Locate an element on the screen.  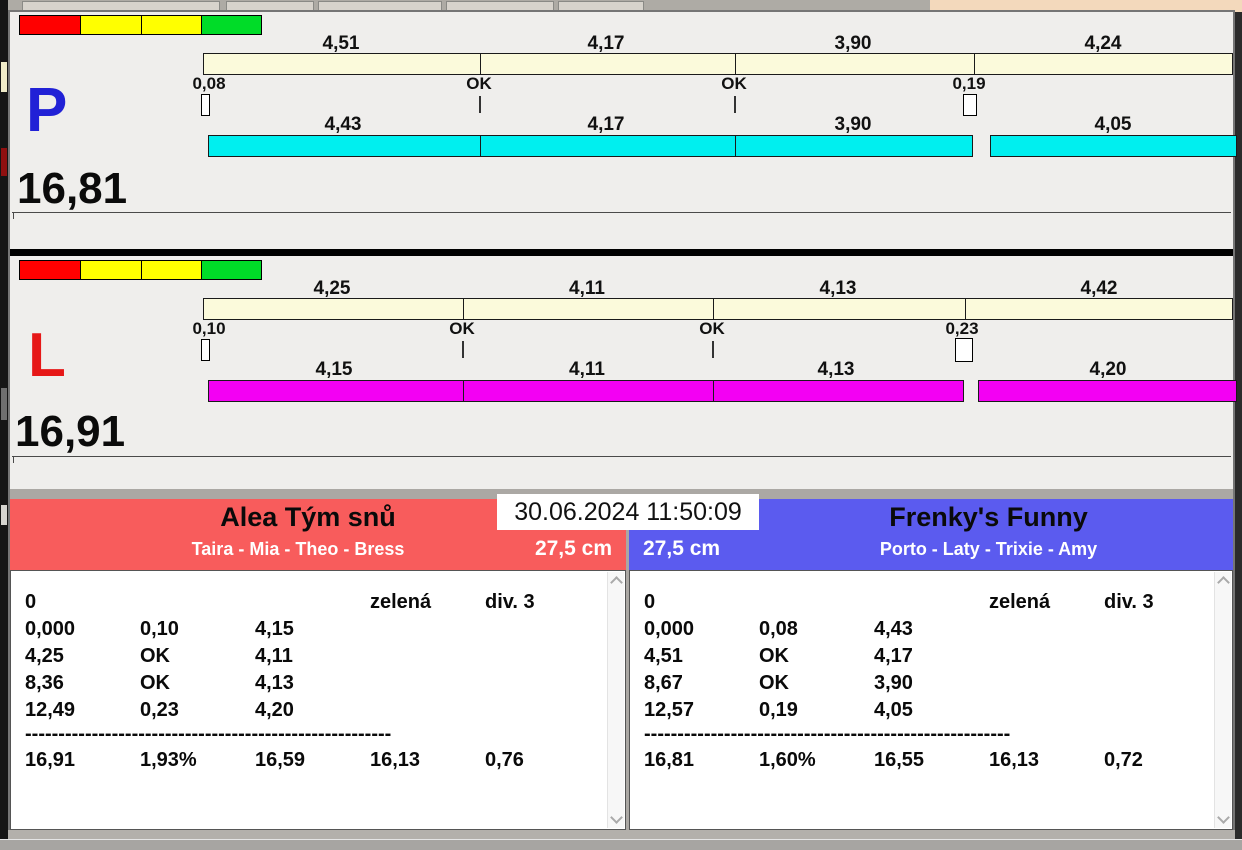
result-cell: 8,67 is located at coordinates (663, 683).